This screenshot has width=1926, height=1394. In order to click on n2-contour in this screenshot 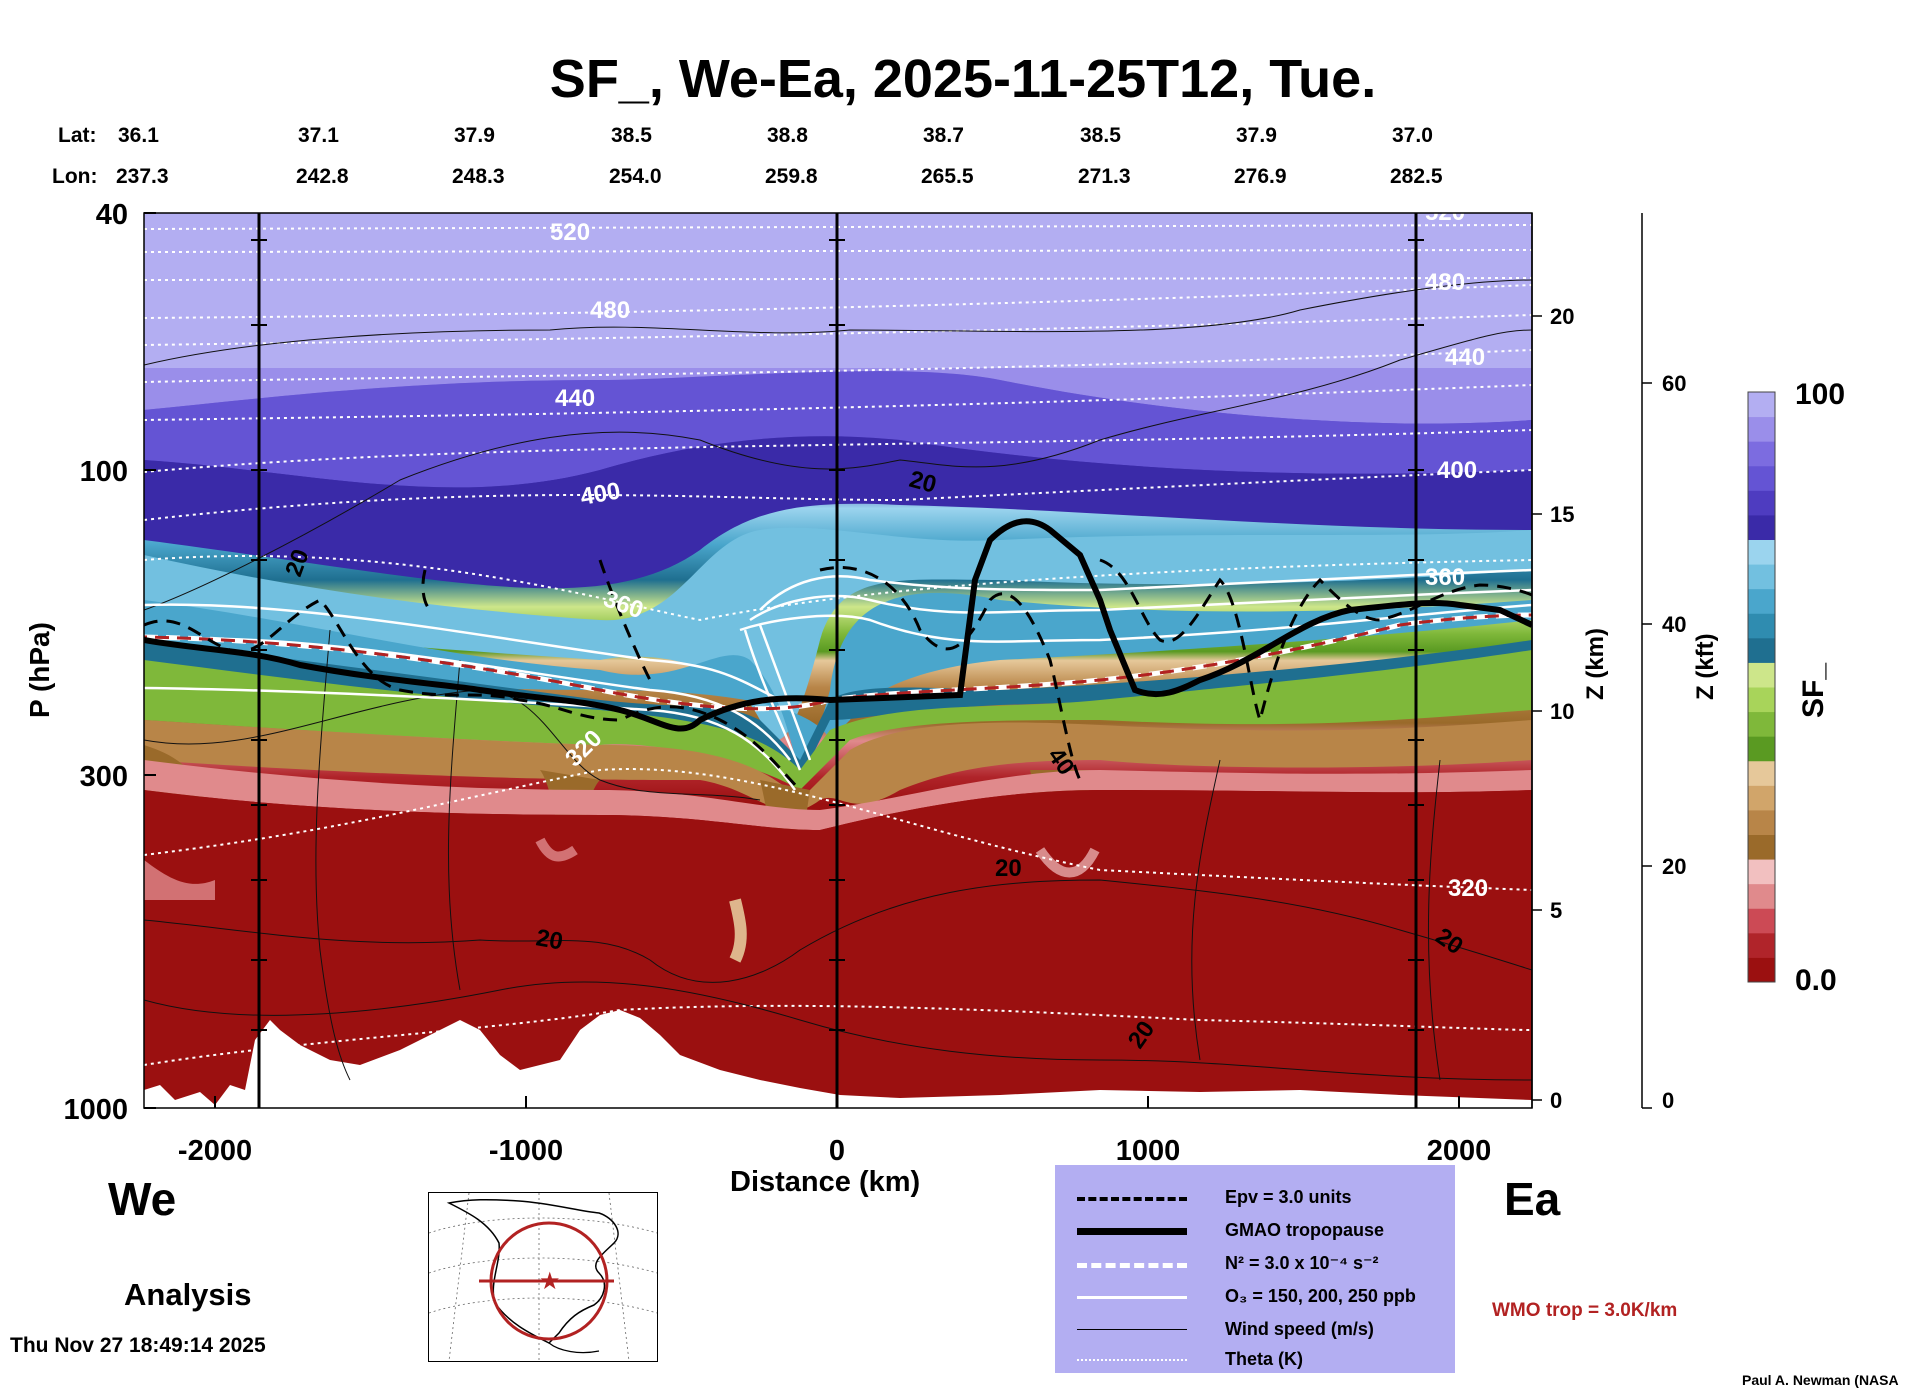, I will do `click(838, 662)`.